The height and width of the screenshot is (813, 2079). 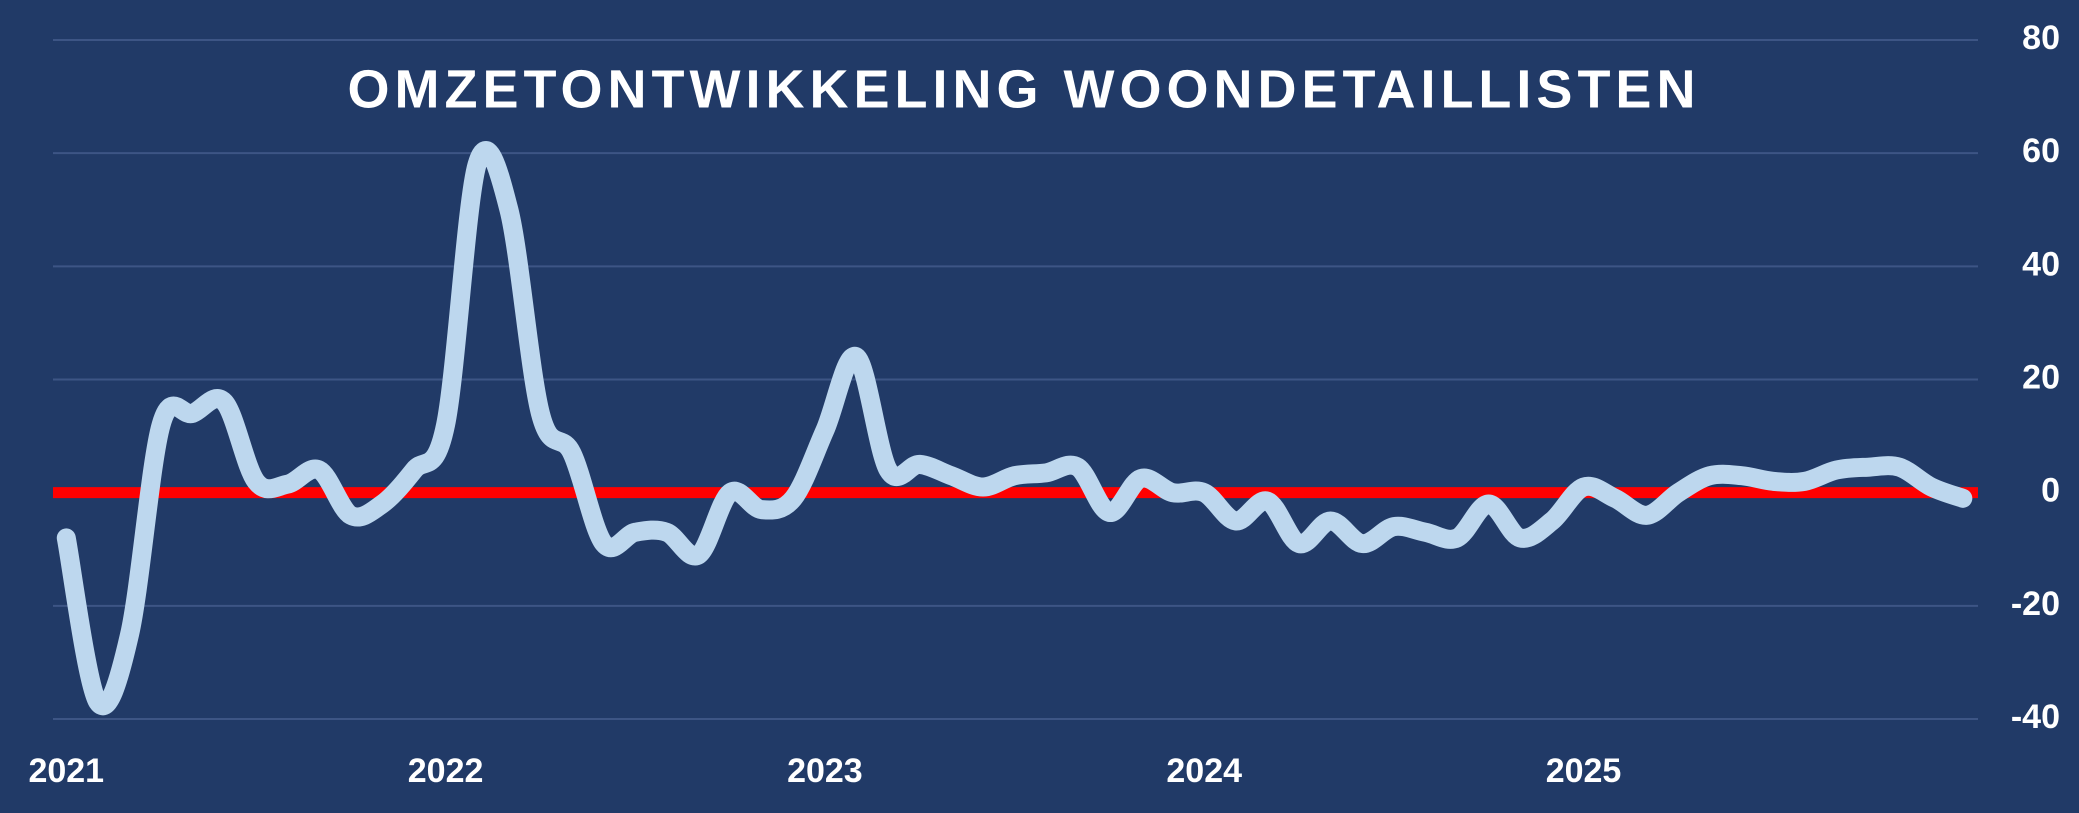 What do you see at coordinates (1584, 771) in the screenshot?
I see `x-tick-label: 2025` at bounding box center [1584, 771].